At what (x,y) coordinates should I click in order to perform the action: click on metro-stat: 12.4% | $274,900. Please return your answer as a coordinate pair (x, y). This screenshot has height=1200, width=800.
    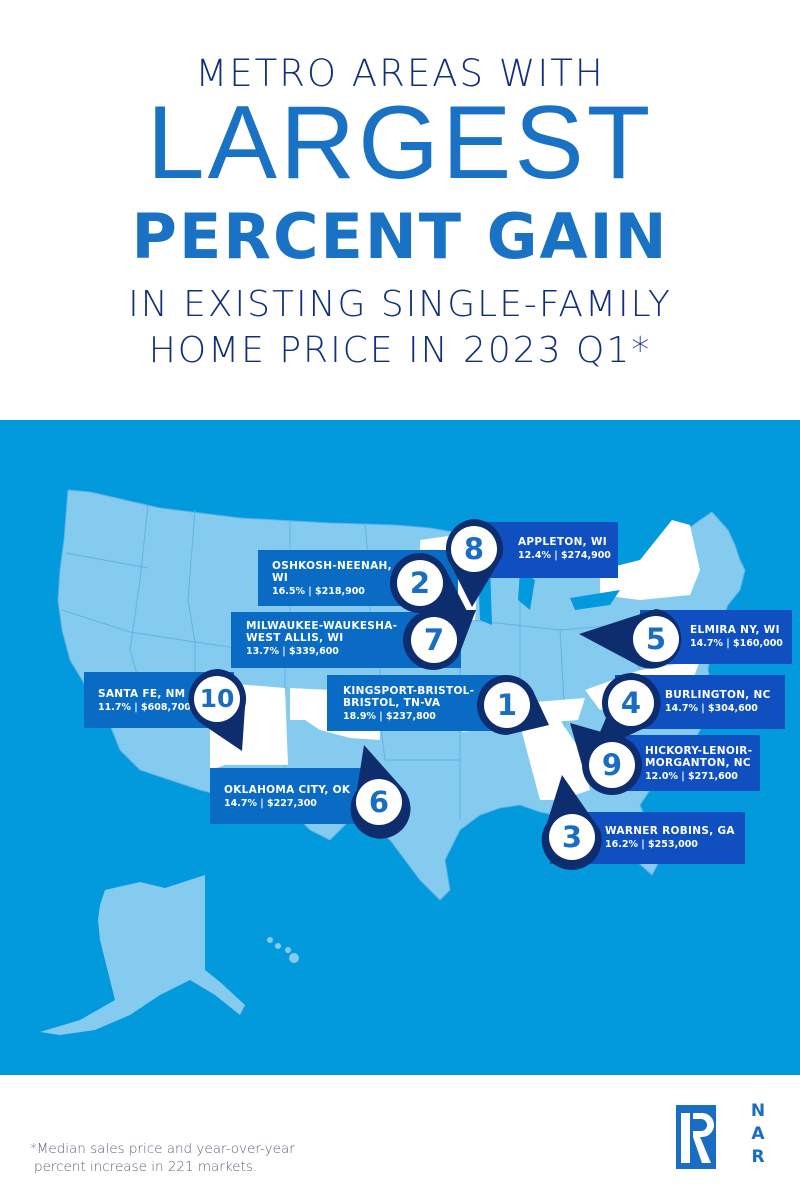
    Looking at the image, I should click on (564, 555).